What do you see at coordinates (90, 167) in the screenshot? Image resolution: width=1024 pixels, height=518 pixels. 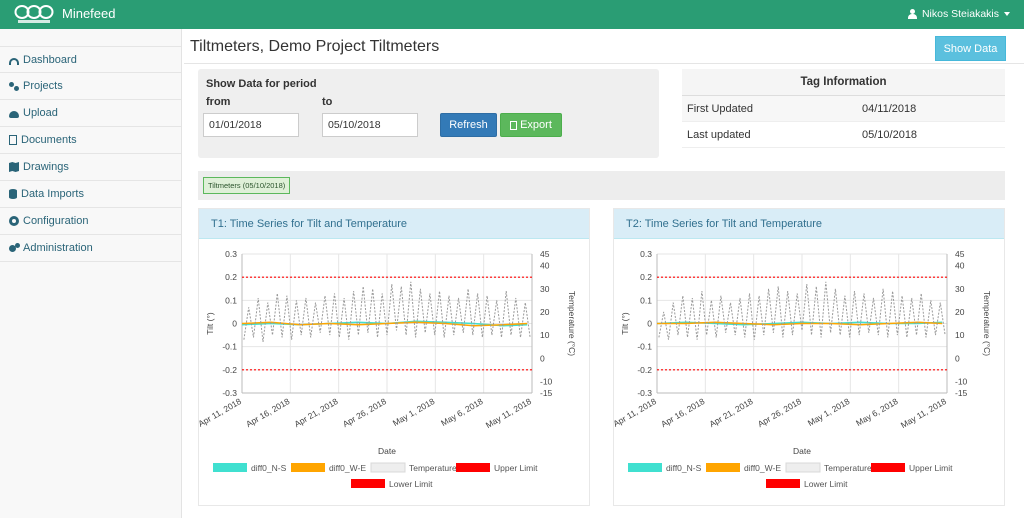 I see `sidebar-item-drawings: Drawings` at bounding box center [90, 167].